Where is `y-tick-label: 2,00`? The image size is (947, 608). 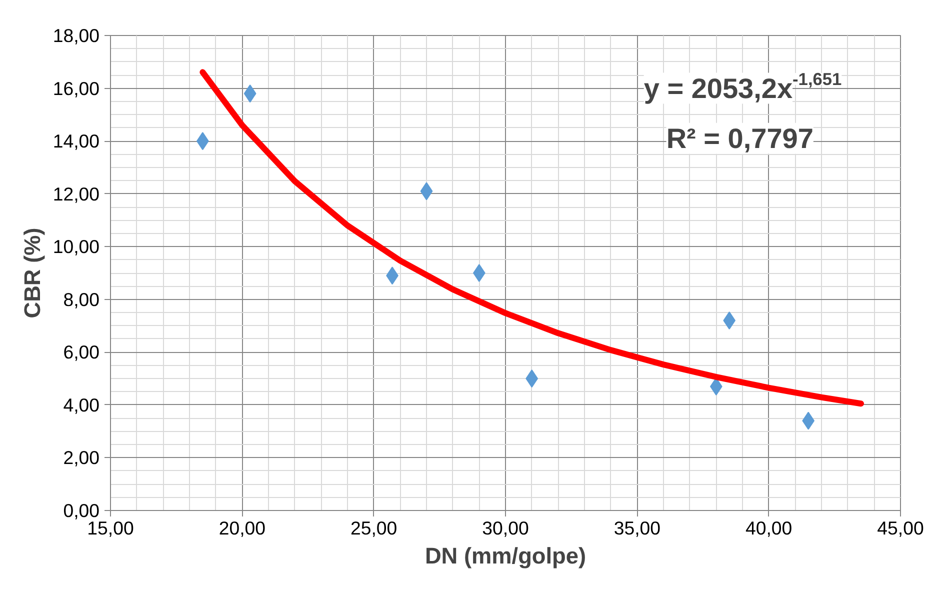
y-tick-label: 2,00 is located at coordinates (81, 457).